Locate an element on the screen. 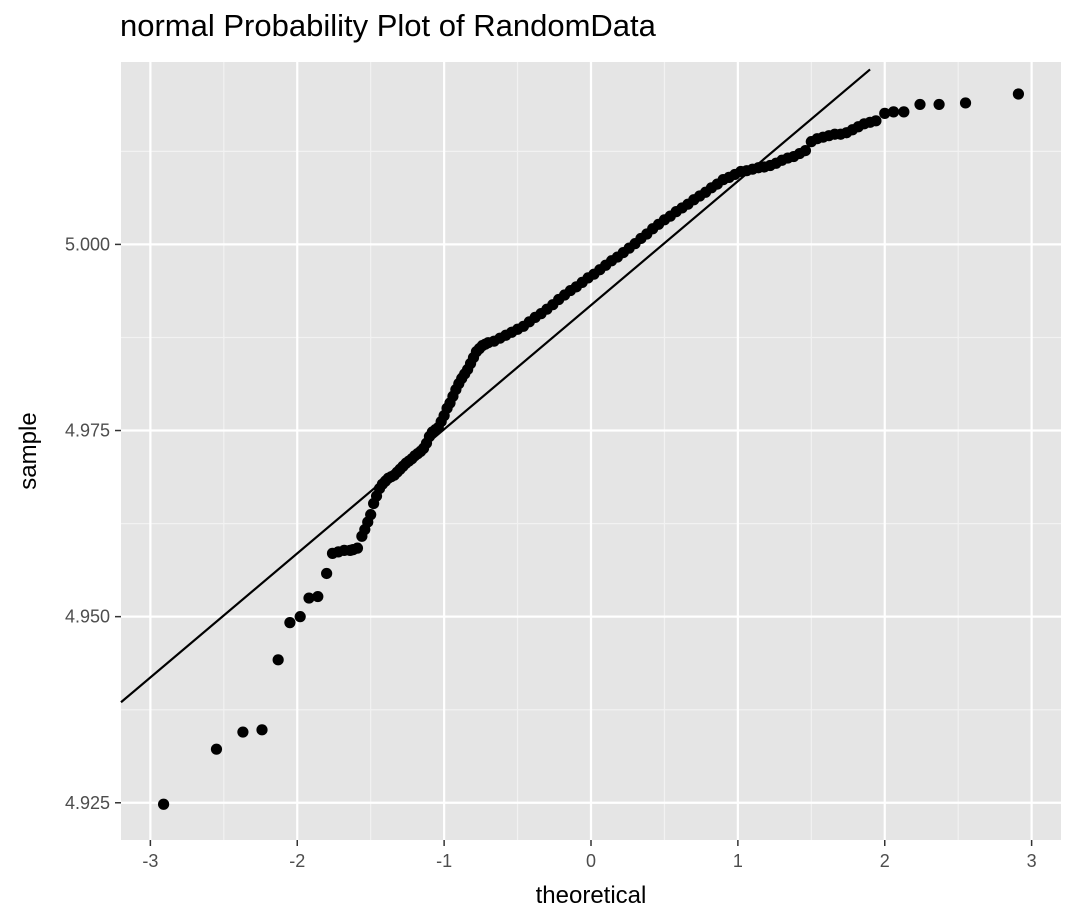  x-tick-label: 1 is located at coordinates (738, 861).